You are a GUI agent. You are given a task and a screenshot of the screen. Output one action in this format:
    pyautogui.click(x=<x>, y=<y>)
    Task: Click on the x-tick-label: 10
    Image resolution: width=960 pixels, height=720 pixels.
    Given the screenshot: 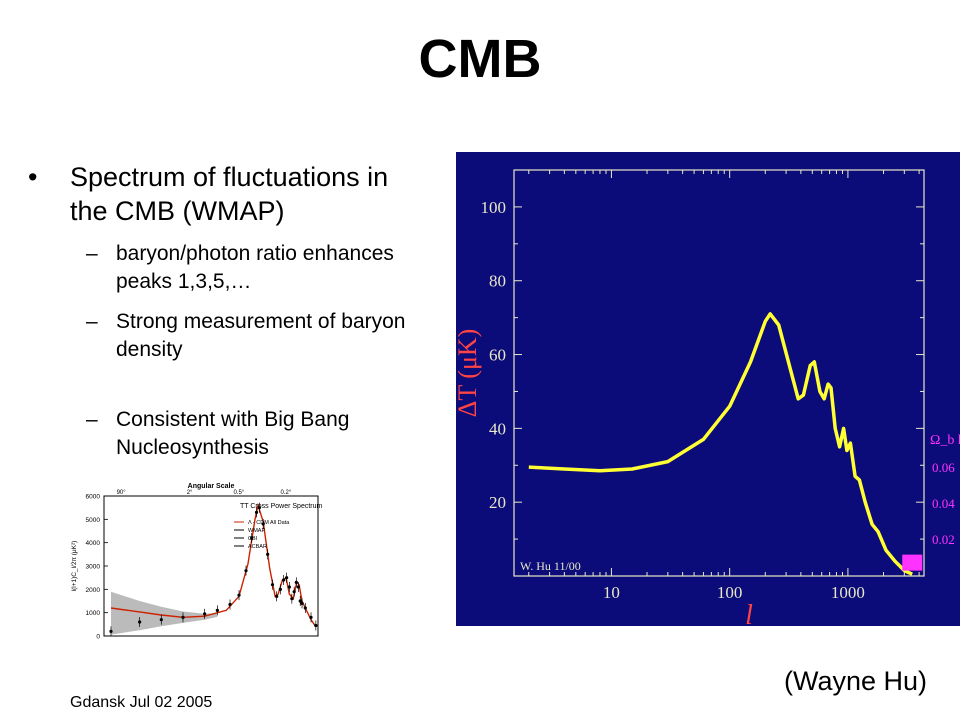 What is the action you would take?
    pyautogui.click(x=611, y=592)
    